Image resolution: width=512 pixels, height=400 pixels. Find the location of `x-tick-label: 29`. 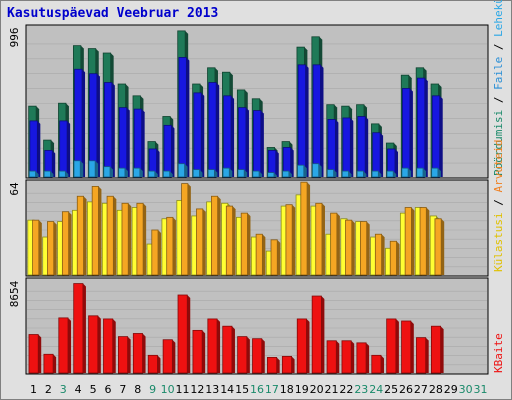

x-tick-label: 29 is located at coordinates (451, 389).